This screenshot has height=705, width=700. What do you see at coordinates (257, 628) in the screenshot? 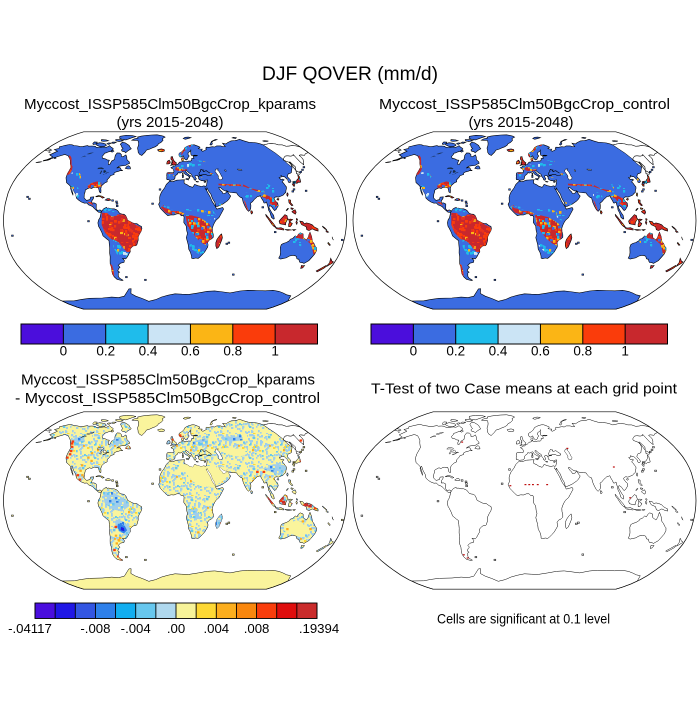
I see `svg-text: .008` at bounding box center [257, 628].